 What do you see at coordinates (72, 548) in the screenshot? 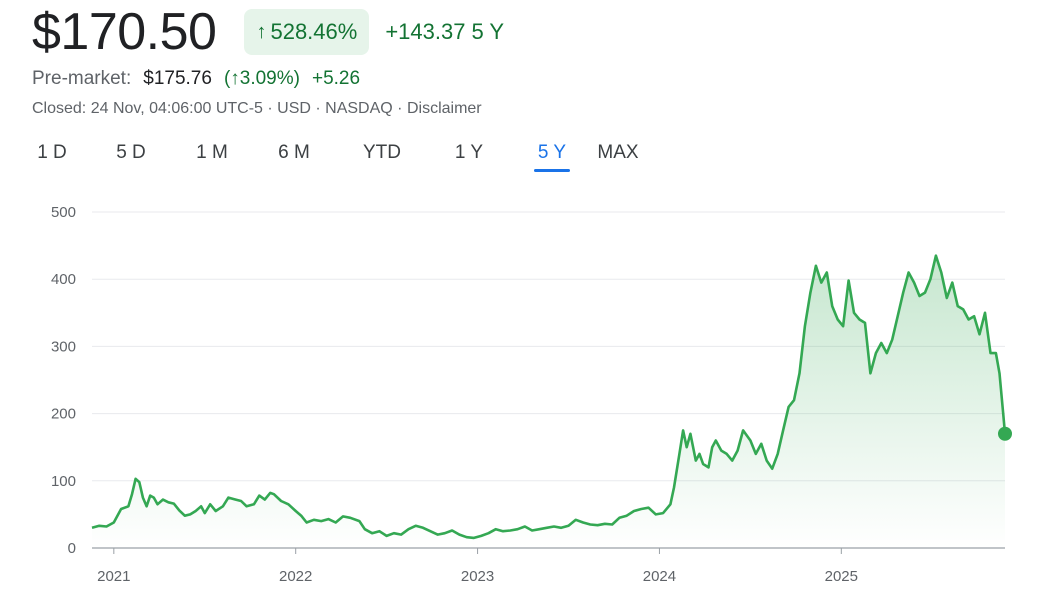
I see `y-tick-label: 0` at bounding box center [72, 548].